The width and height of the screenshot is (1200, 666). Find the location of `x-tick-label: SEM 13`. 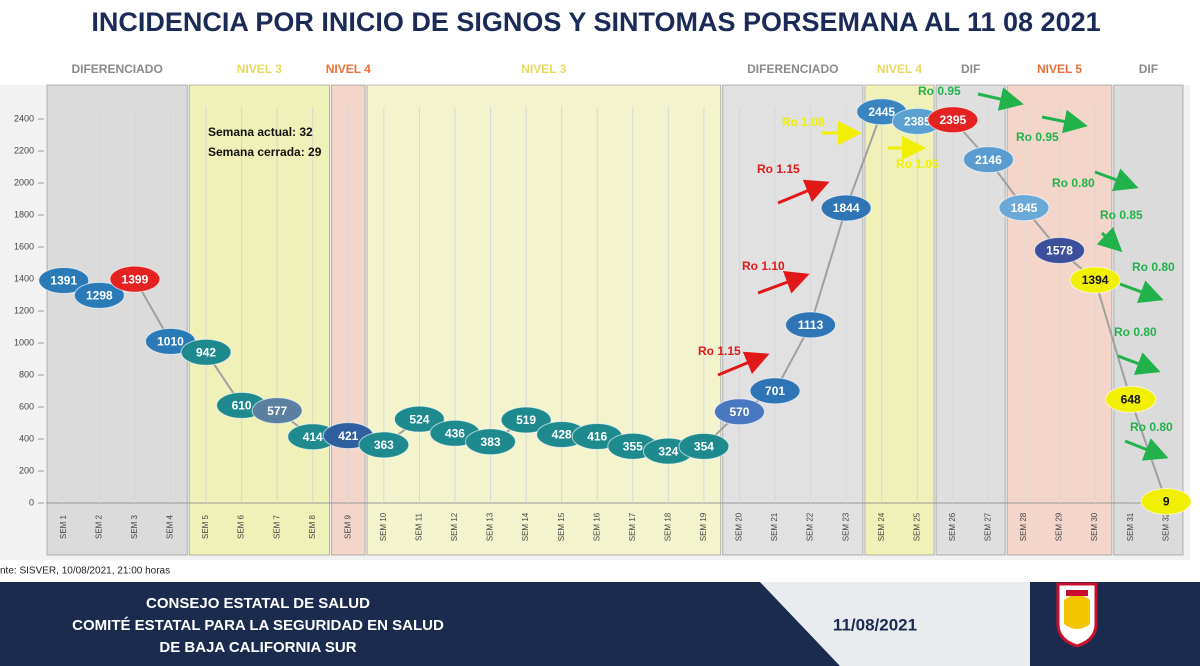

x-tick-label: SEM 13 is located at coordinates (490, 526).